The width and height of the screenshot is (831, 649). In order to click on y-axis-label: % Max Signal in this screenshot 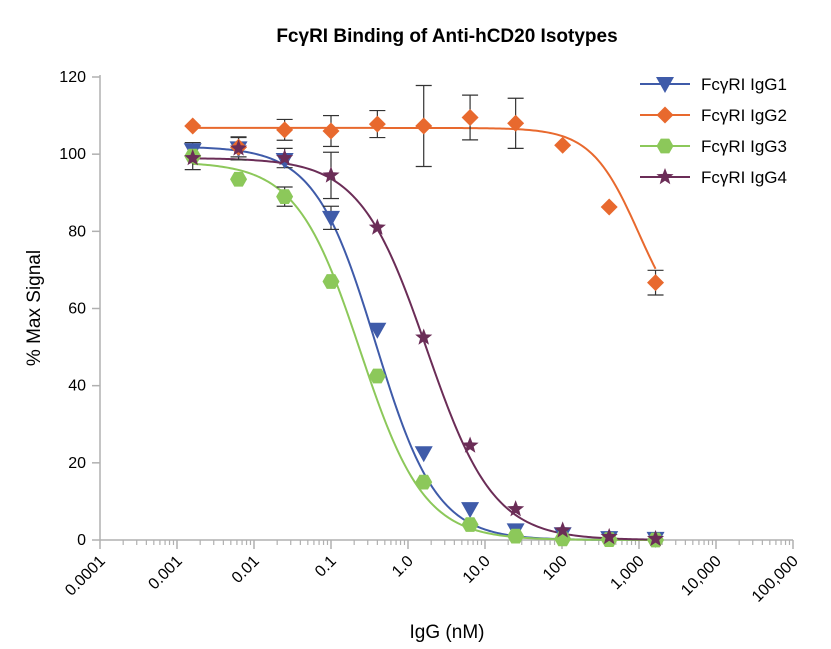, I will do `click(34, 308)`.